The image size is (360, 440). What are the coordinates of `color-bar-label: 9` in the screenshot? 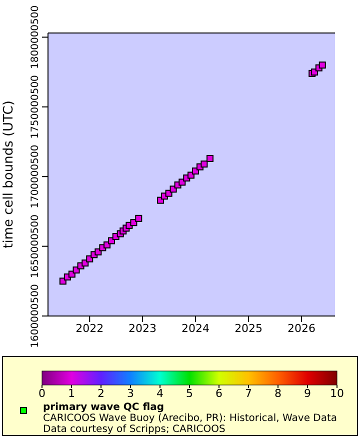 It's located at (307, 393).